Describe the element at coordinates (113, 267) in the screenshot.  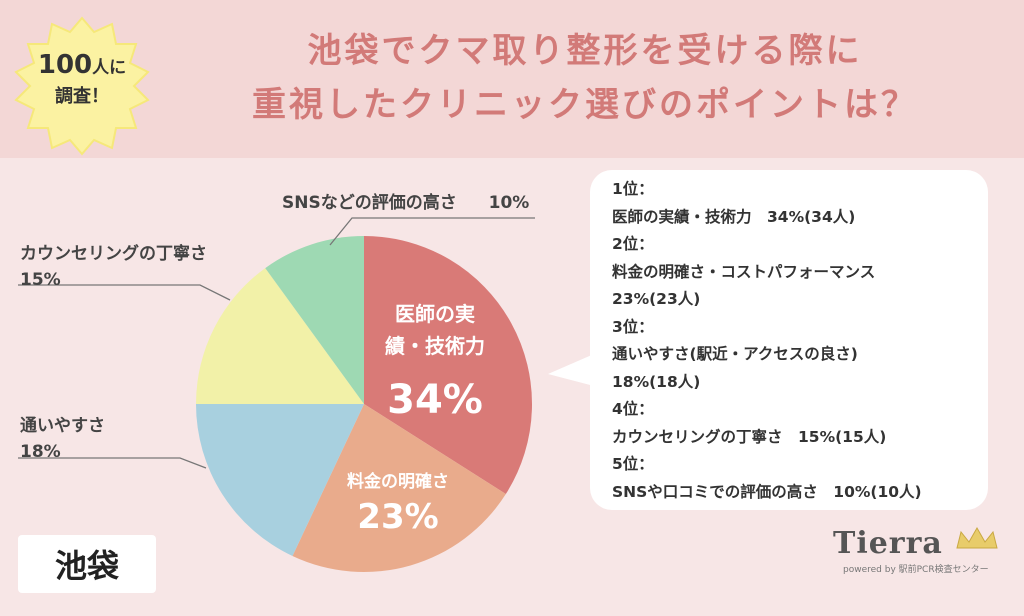
I see `outer-label-counseling: カウンセリングの丁寧さ 15%` at that location.